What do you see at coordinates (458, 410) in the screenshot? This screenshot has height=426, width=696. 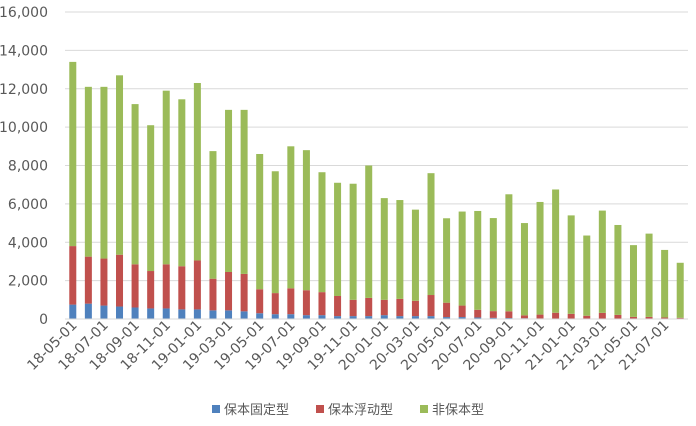 I see `legend-label: 非保本型` at bounding box center [458, 410].